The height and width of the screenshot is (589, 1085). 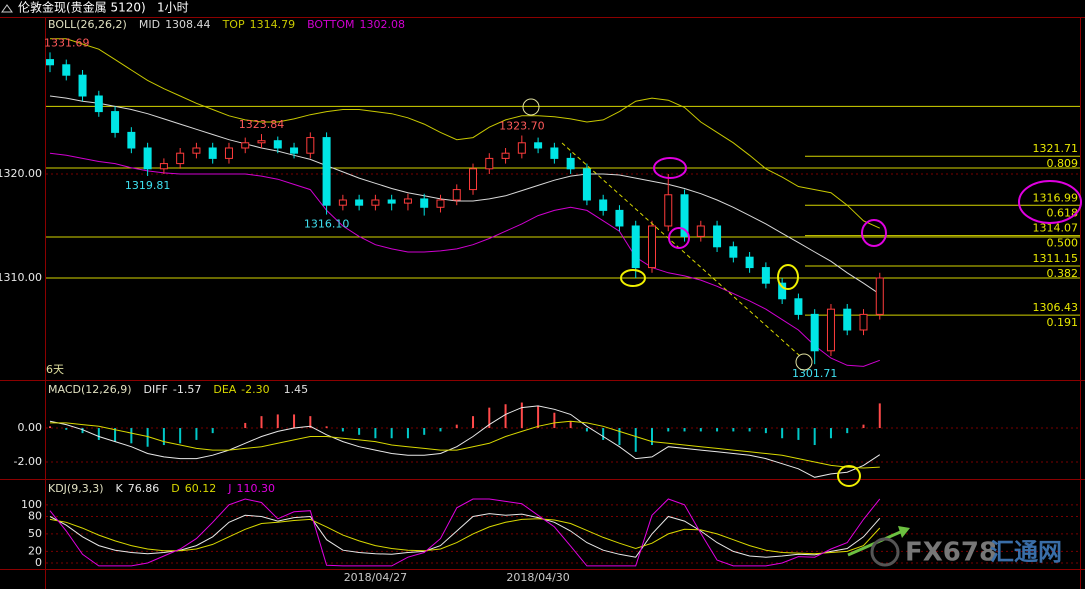 I want to click on y-tick-label: -2.00, so click(x=28, y=461).